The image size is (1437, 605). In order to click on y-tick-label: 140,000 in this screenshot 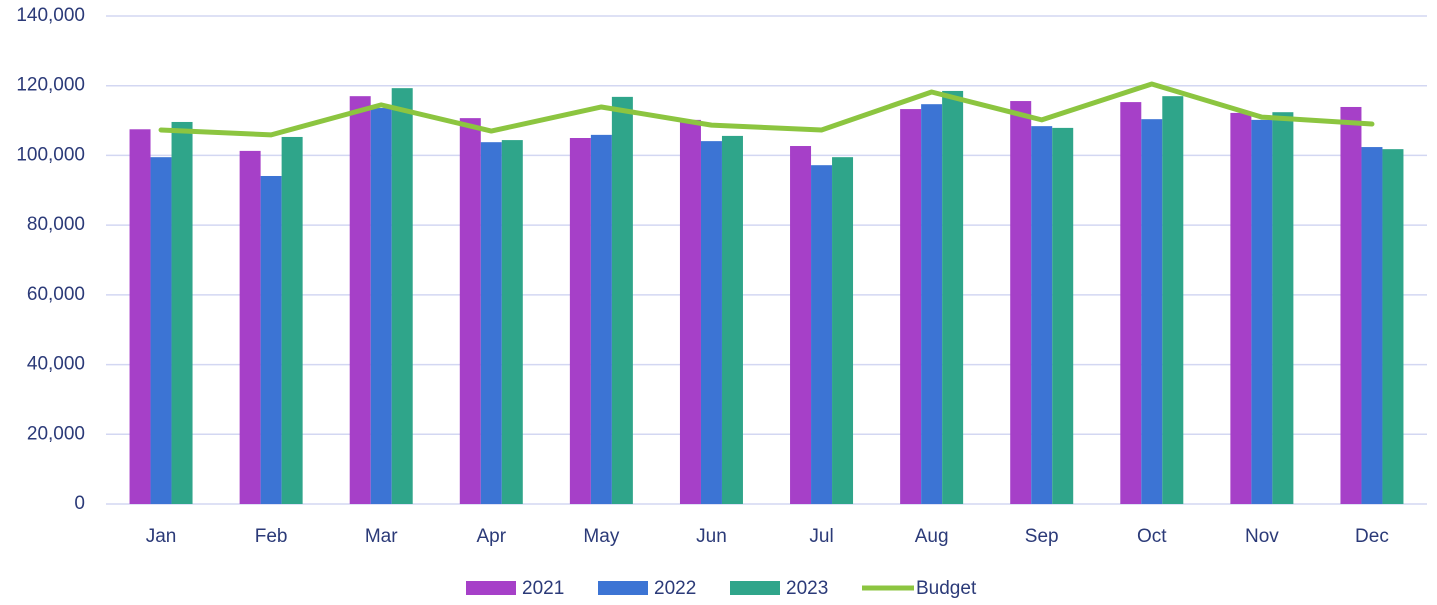, I will do `click(50, 15)`.